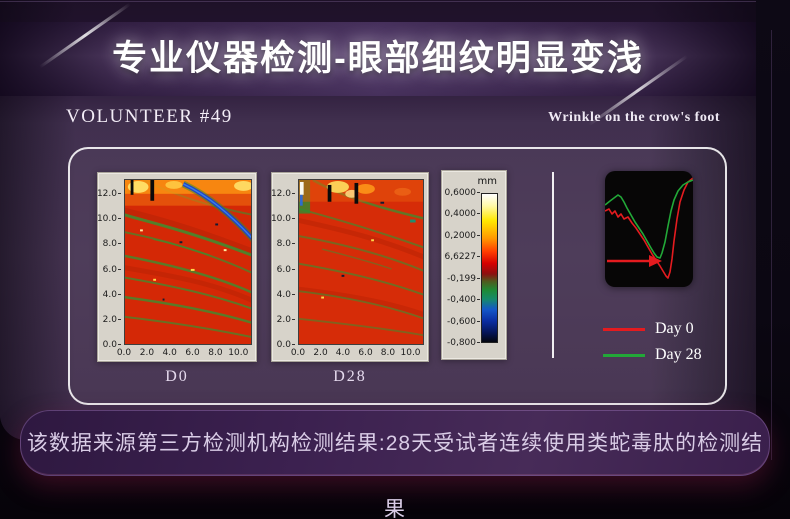 The height and width of the screenshot is (519, 790). Describe the element at coordinates (634, 117) in the screenshot. I see `crows-foot-caption: Wrinkle on the crow's foot` at that location.